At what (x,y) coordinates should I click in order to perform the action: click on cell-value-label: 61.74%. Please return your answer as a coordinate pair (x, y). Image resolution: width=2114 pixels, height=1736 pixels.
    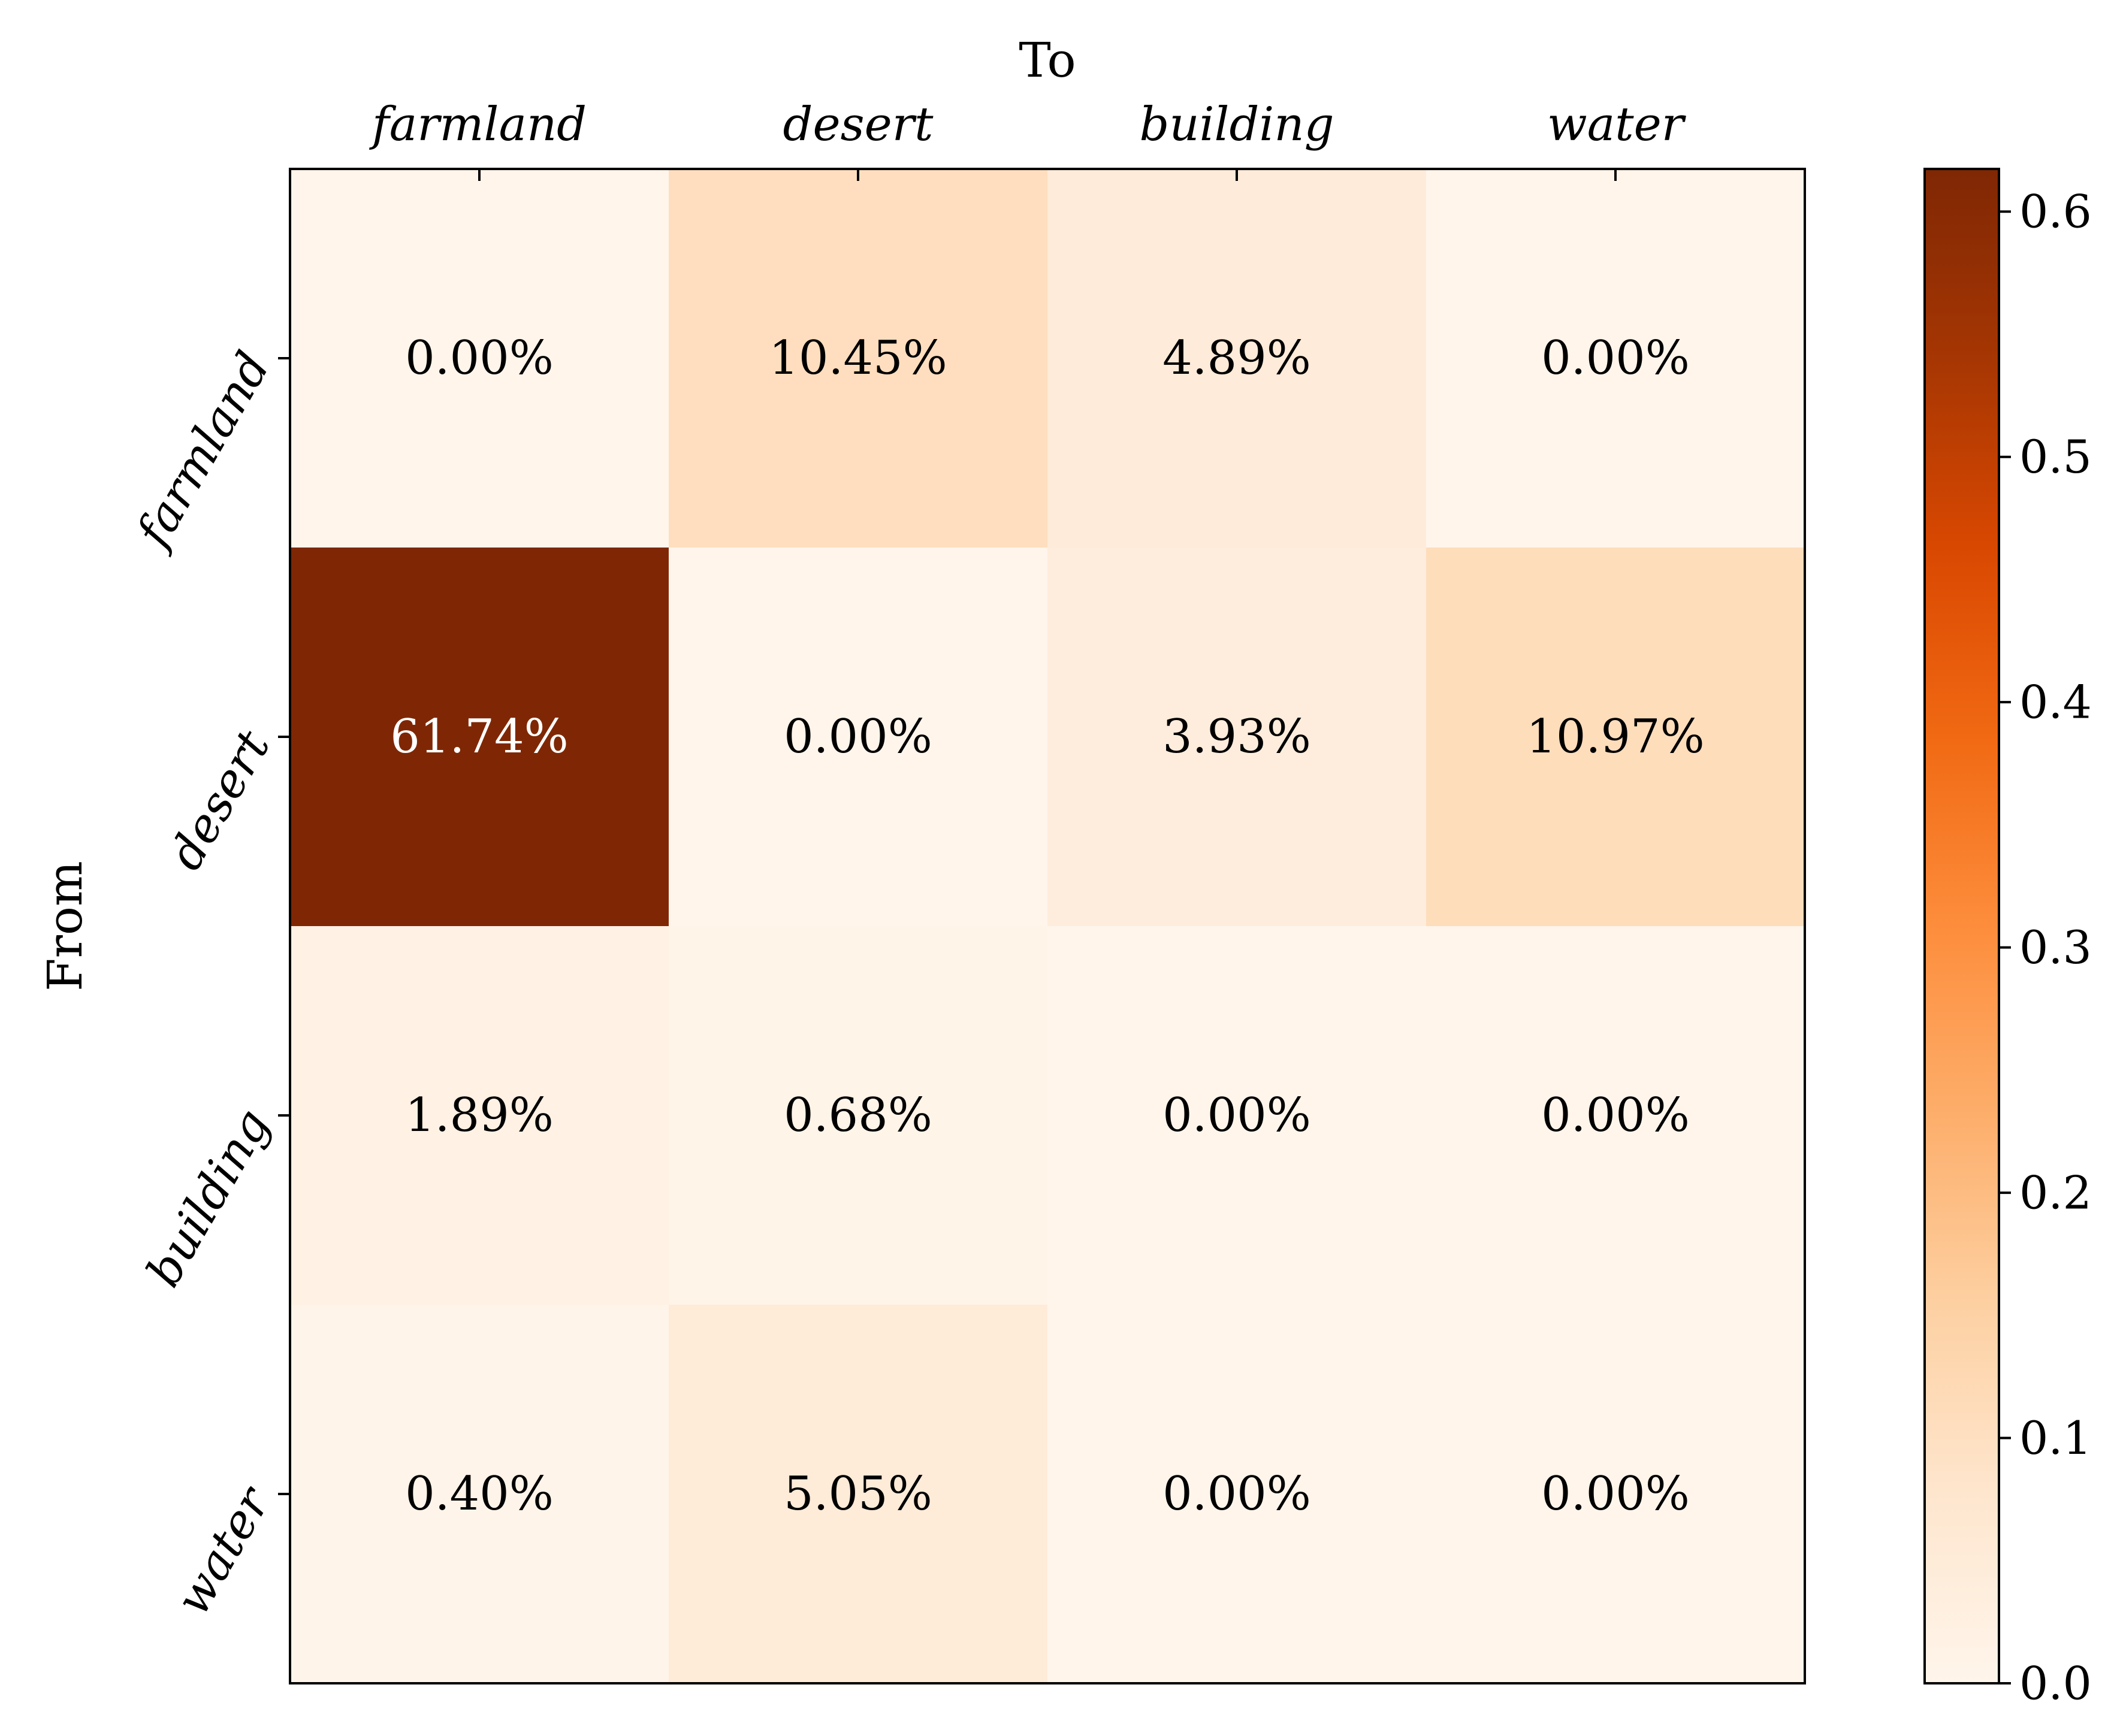
    Looking at the image, I should click on (479, 737).